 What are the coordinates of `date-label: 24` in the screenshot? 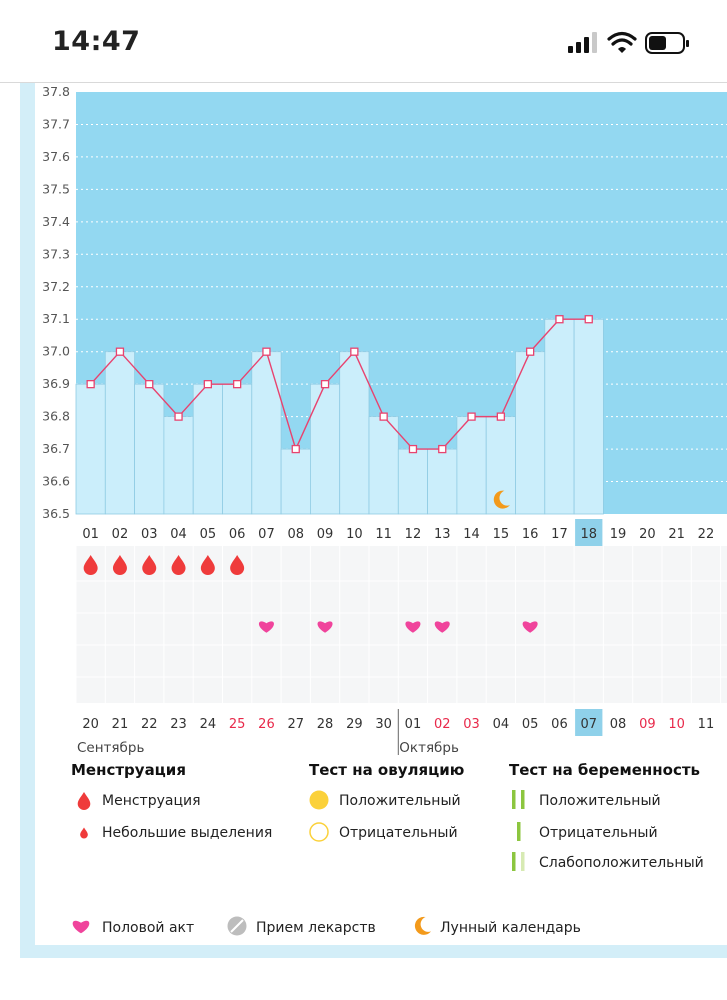 It's located at (208, 724).